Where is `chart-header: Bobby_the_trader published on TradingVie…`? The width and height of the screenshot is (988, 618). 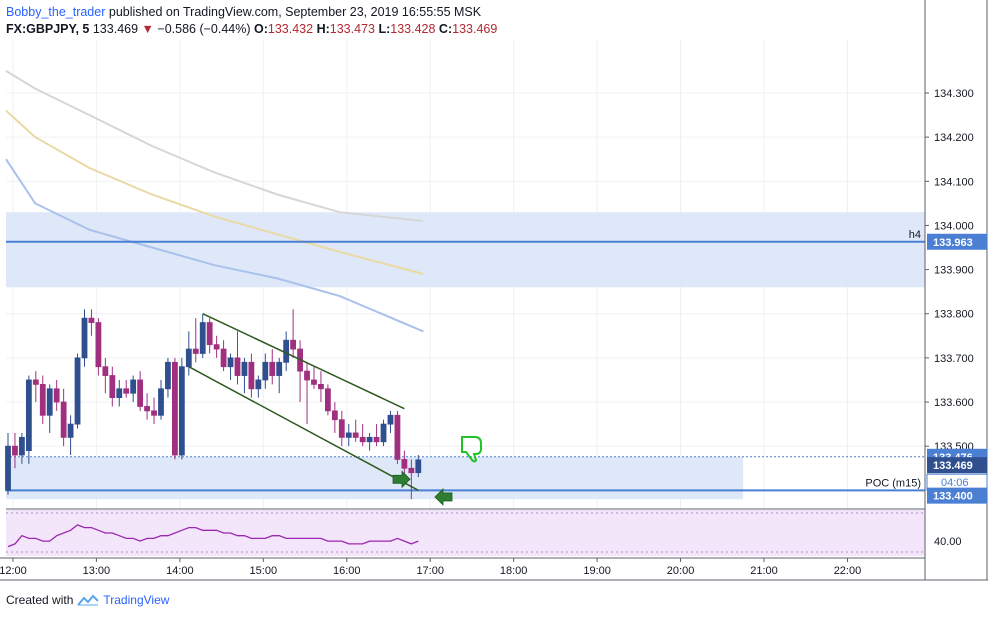
chart-header: Bobby_the_trader published on TradingVie… is located at coordinates (251, 21).